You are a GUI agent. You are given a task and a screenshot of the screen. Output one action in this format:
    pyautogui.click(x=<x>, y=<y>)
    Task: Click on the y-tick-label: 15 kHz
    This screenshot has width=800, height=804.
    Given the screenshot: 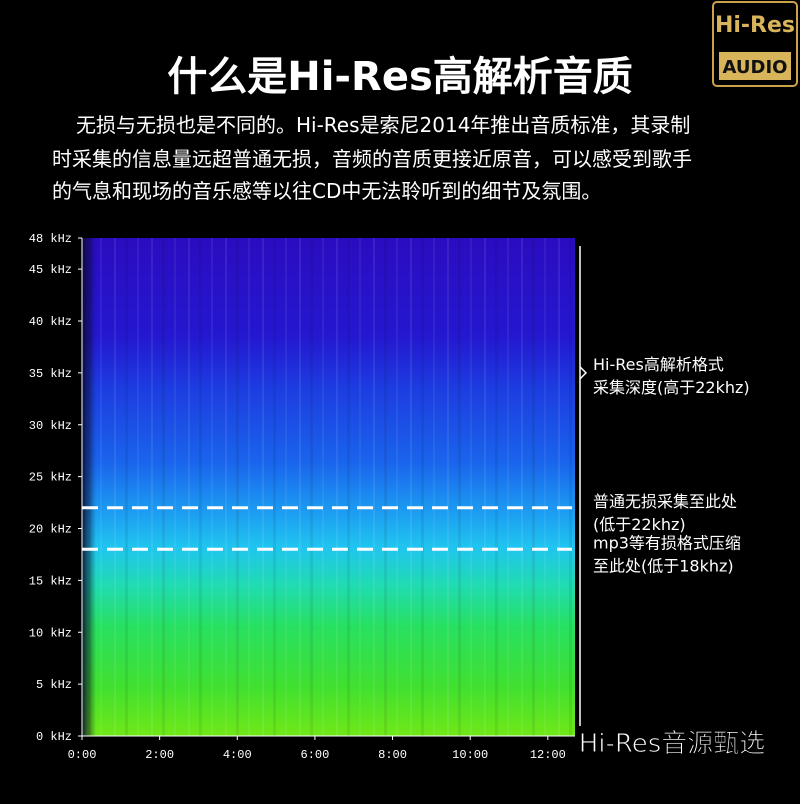 What is the action you would take?
    pyautogui.click(x=50, y=581)
    